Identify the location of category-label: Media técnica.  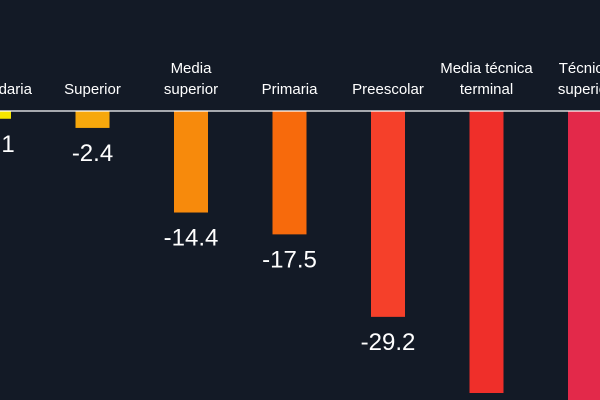
(486, 68).